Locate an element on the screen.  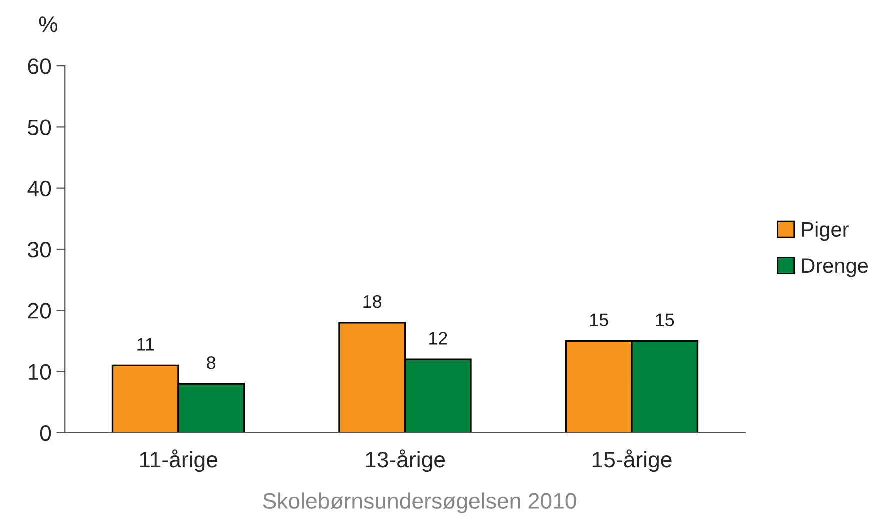
text: Skolebørnsundersøgelsen 2010 is located at coordinates (419, 503).